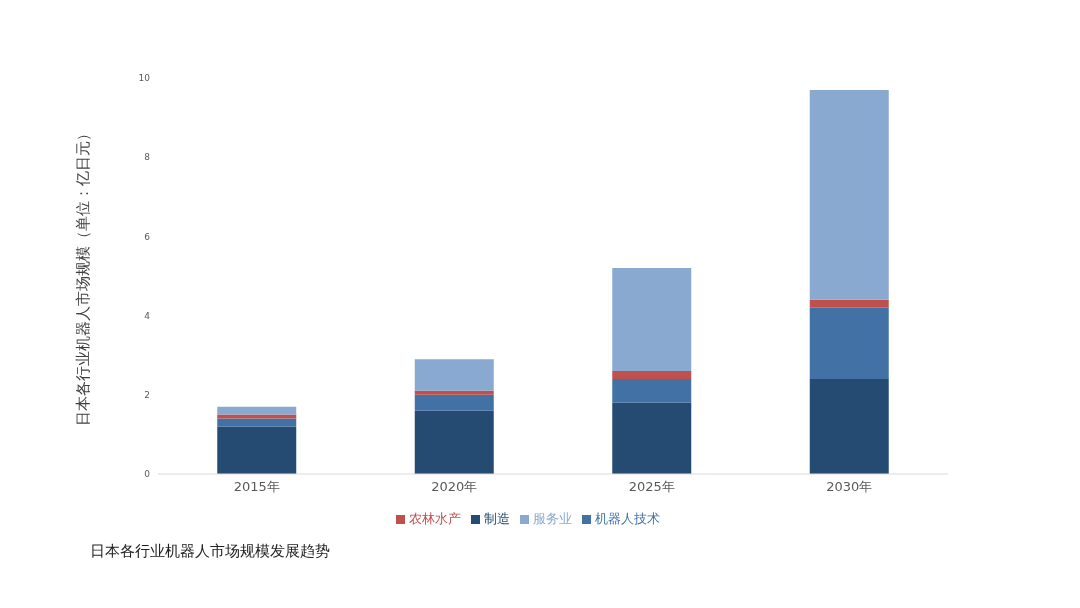 This screenshot has width=1080, height=608. I want to click on x-tick-label: 2020年, so click(454, 487).